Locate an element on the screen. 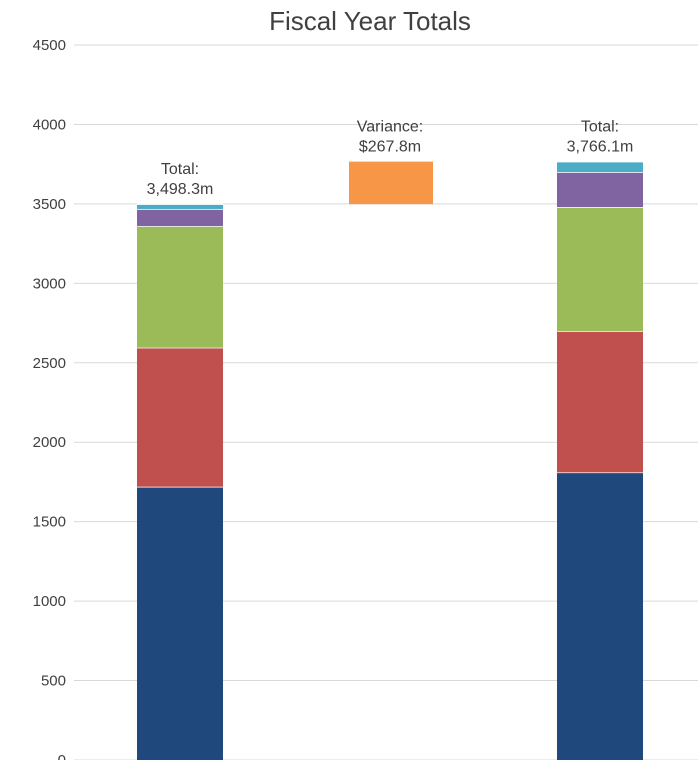 This screenshot has width=698, height=760. y-tick-label: 3000 is located at coordinates (49, 283).